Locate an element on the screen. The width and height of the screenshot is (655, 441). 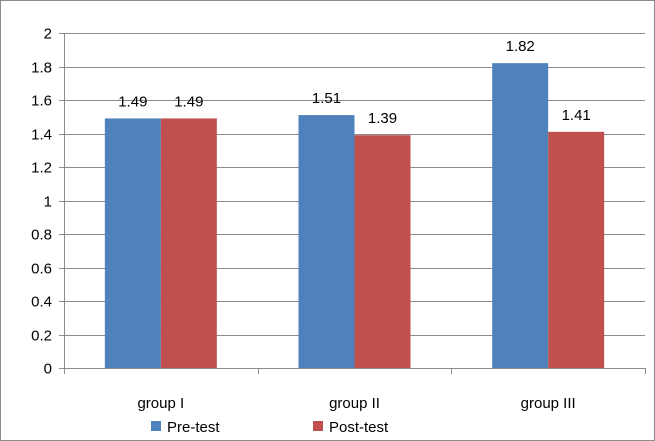
data-label: 1.51 is located at coordinates (326, 98).